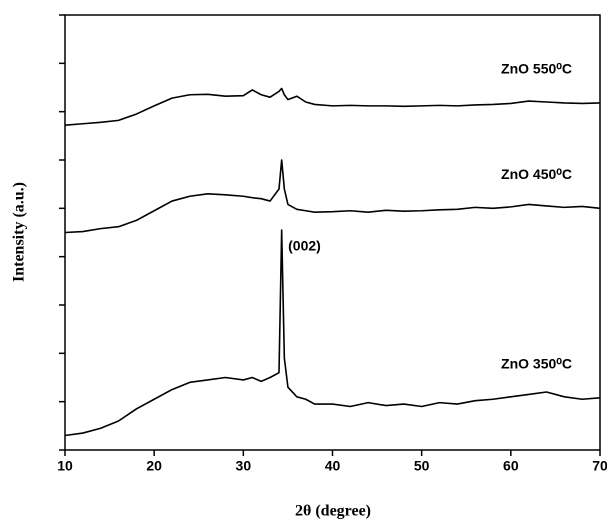 The width and height of the screenshot is (607, 525). I want to click on x-tick-label: 50, so click(422, 466).